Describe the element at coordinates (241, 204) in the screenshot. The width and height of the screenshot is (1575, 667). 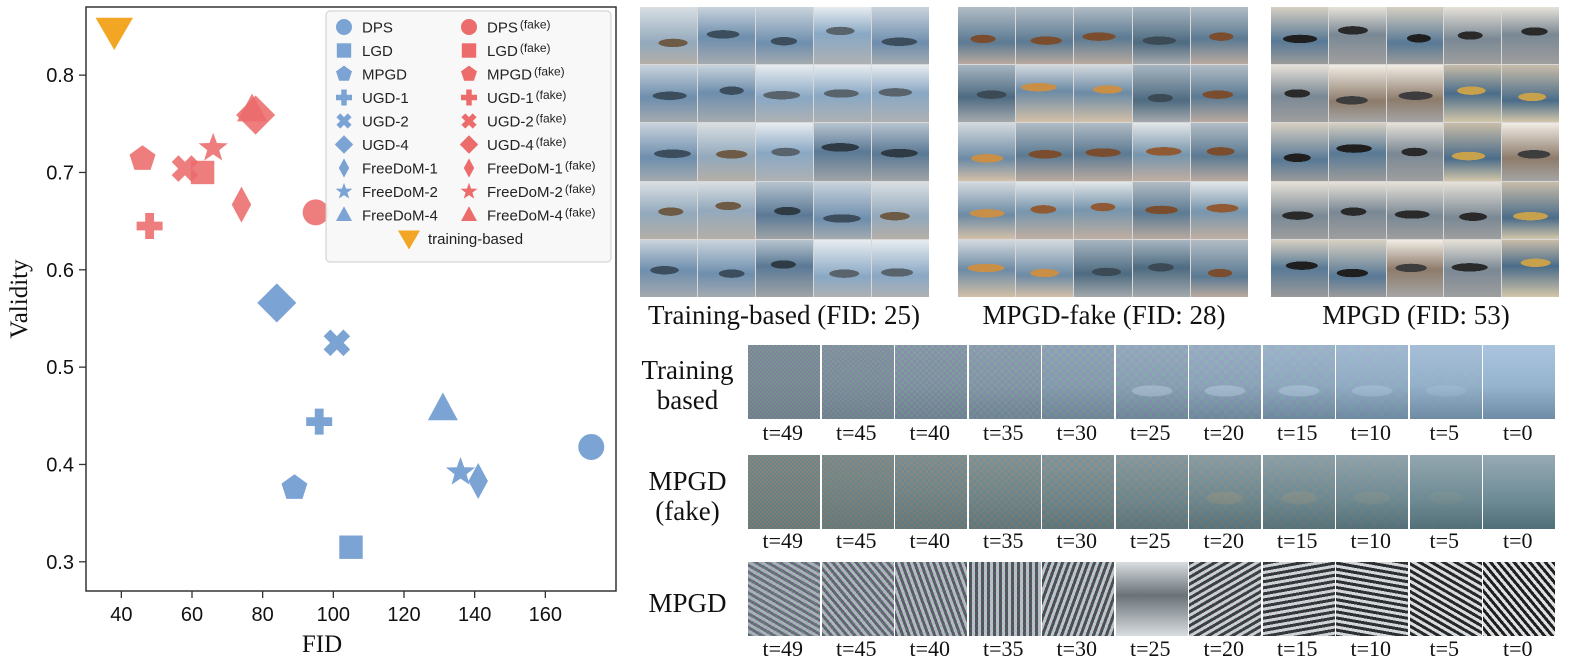
I see `point-freedom-1-fake` at that location.